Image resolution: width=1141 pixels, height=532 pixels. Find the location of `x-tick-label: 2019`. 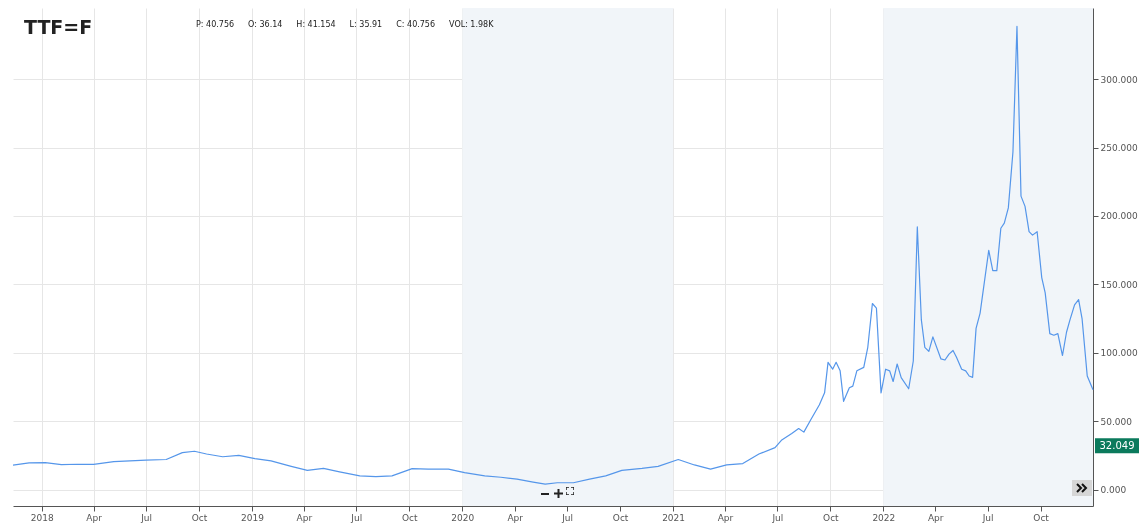

x-tick-label: 2019 is located at coordinates (253, 517).